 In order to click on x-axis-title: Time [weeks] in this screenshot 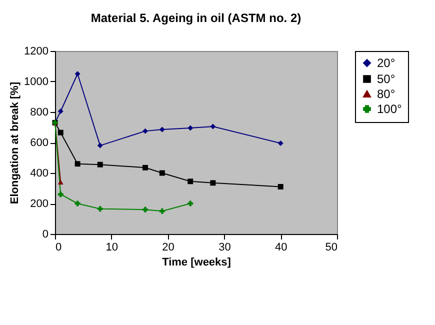, I will do `click(197, 262)`.